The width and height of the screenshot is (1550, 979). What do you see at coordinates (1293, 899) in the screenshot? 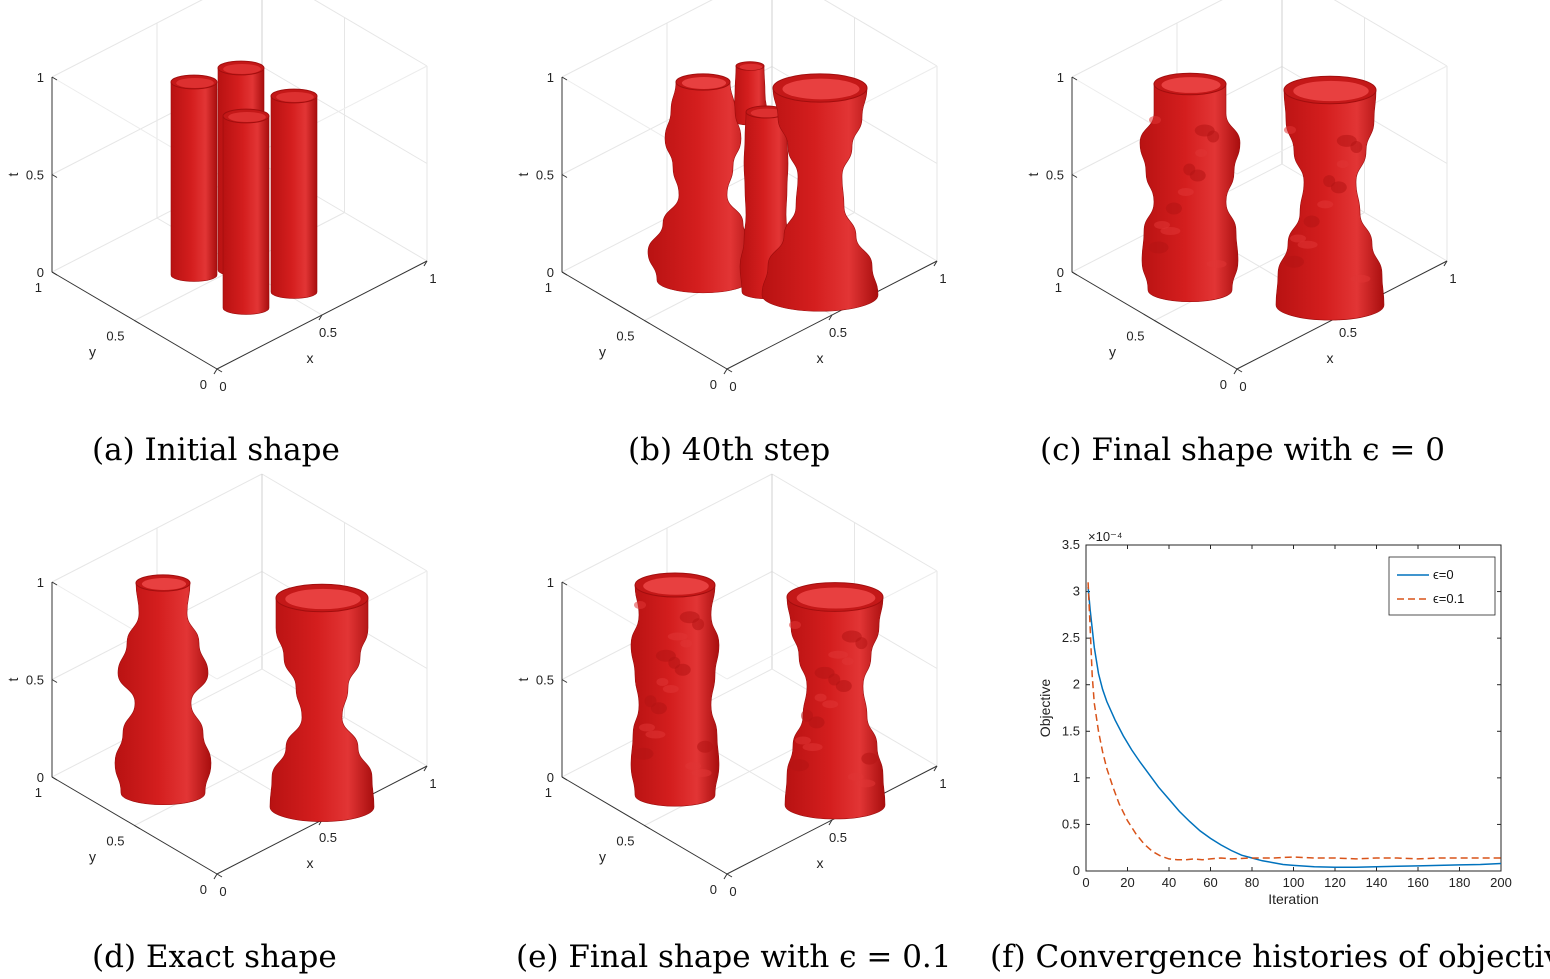
I see `x-axis-label: Iteration` at bounding box center [1293, 899].